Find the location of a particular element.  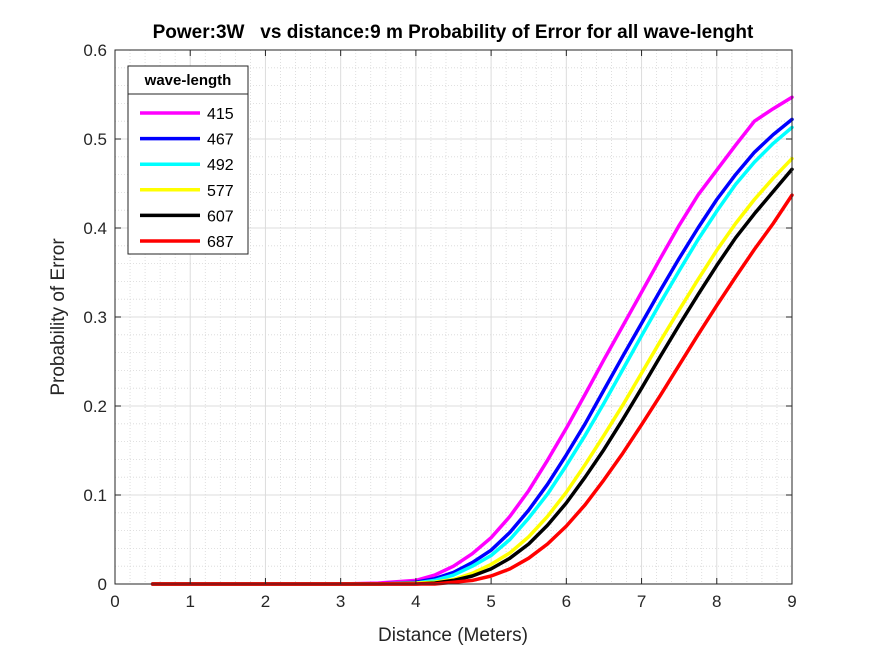

y-tick-label: 0.5 is located at coordinates (95, 139).